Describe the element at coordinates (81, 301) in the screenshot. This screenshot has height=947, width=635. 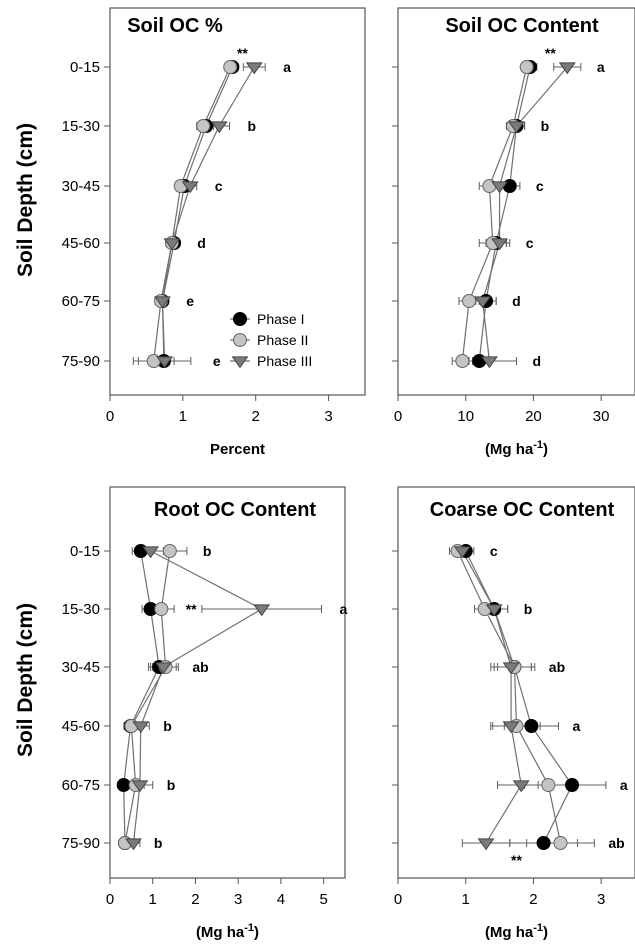
I see `y-tick-label: 60-75` at that location.